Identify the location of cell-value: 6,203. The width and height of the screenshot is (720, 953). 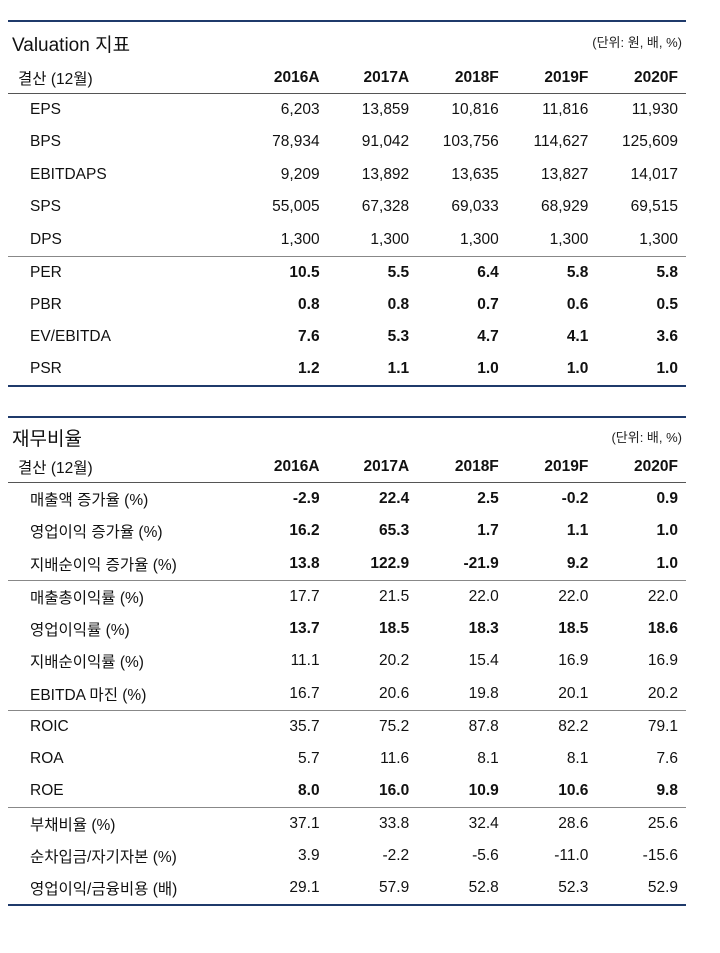
(300, 109).